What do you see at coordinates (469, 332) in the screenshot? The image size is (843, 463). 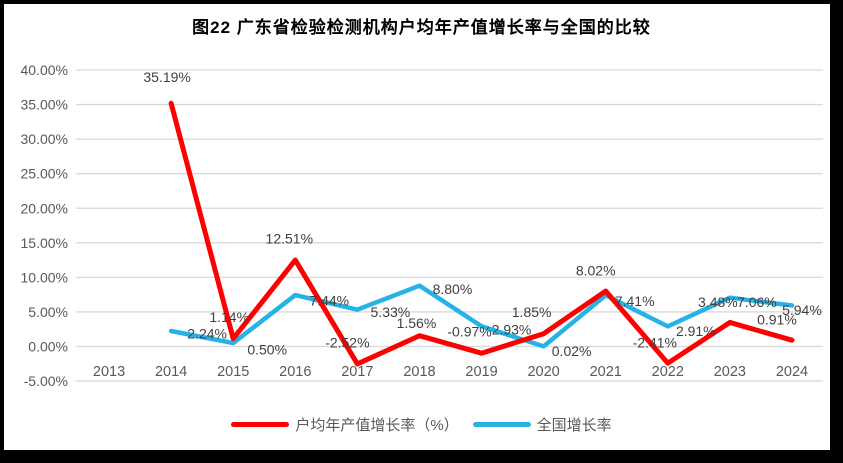 I see `data-label: -0.97%` at bounding box center [469, 332].